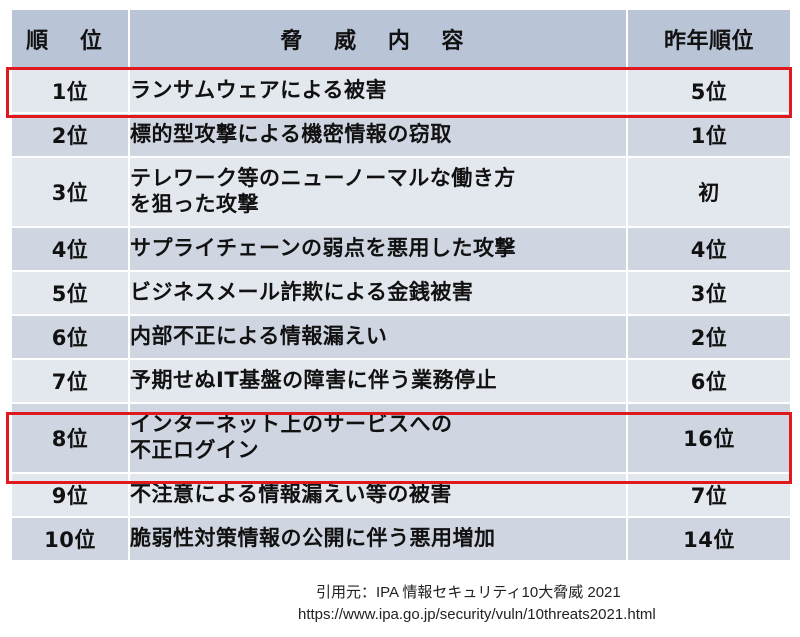 This screenshot has height=637, width=800. I want to click on rank-cell: 1位, so click(70, 91).